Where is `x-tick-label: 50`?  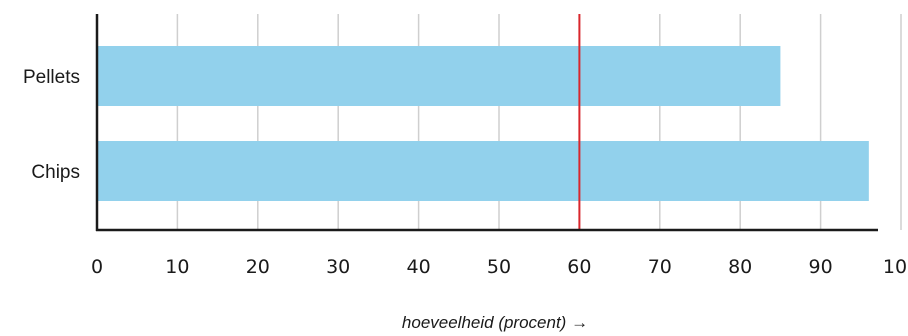
x-tick-label: 50 is located at coordinates (499, 267).